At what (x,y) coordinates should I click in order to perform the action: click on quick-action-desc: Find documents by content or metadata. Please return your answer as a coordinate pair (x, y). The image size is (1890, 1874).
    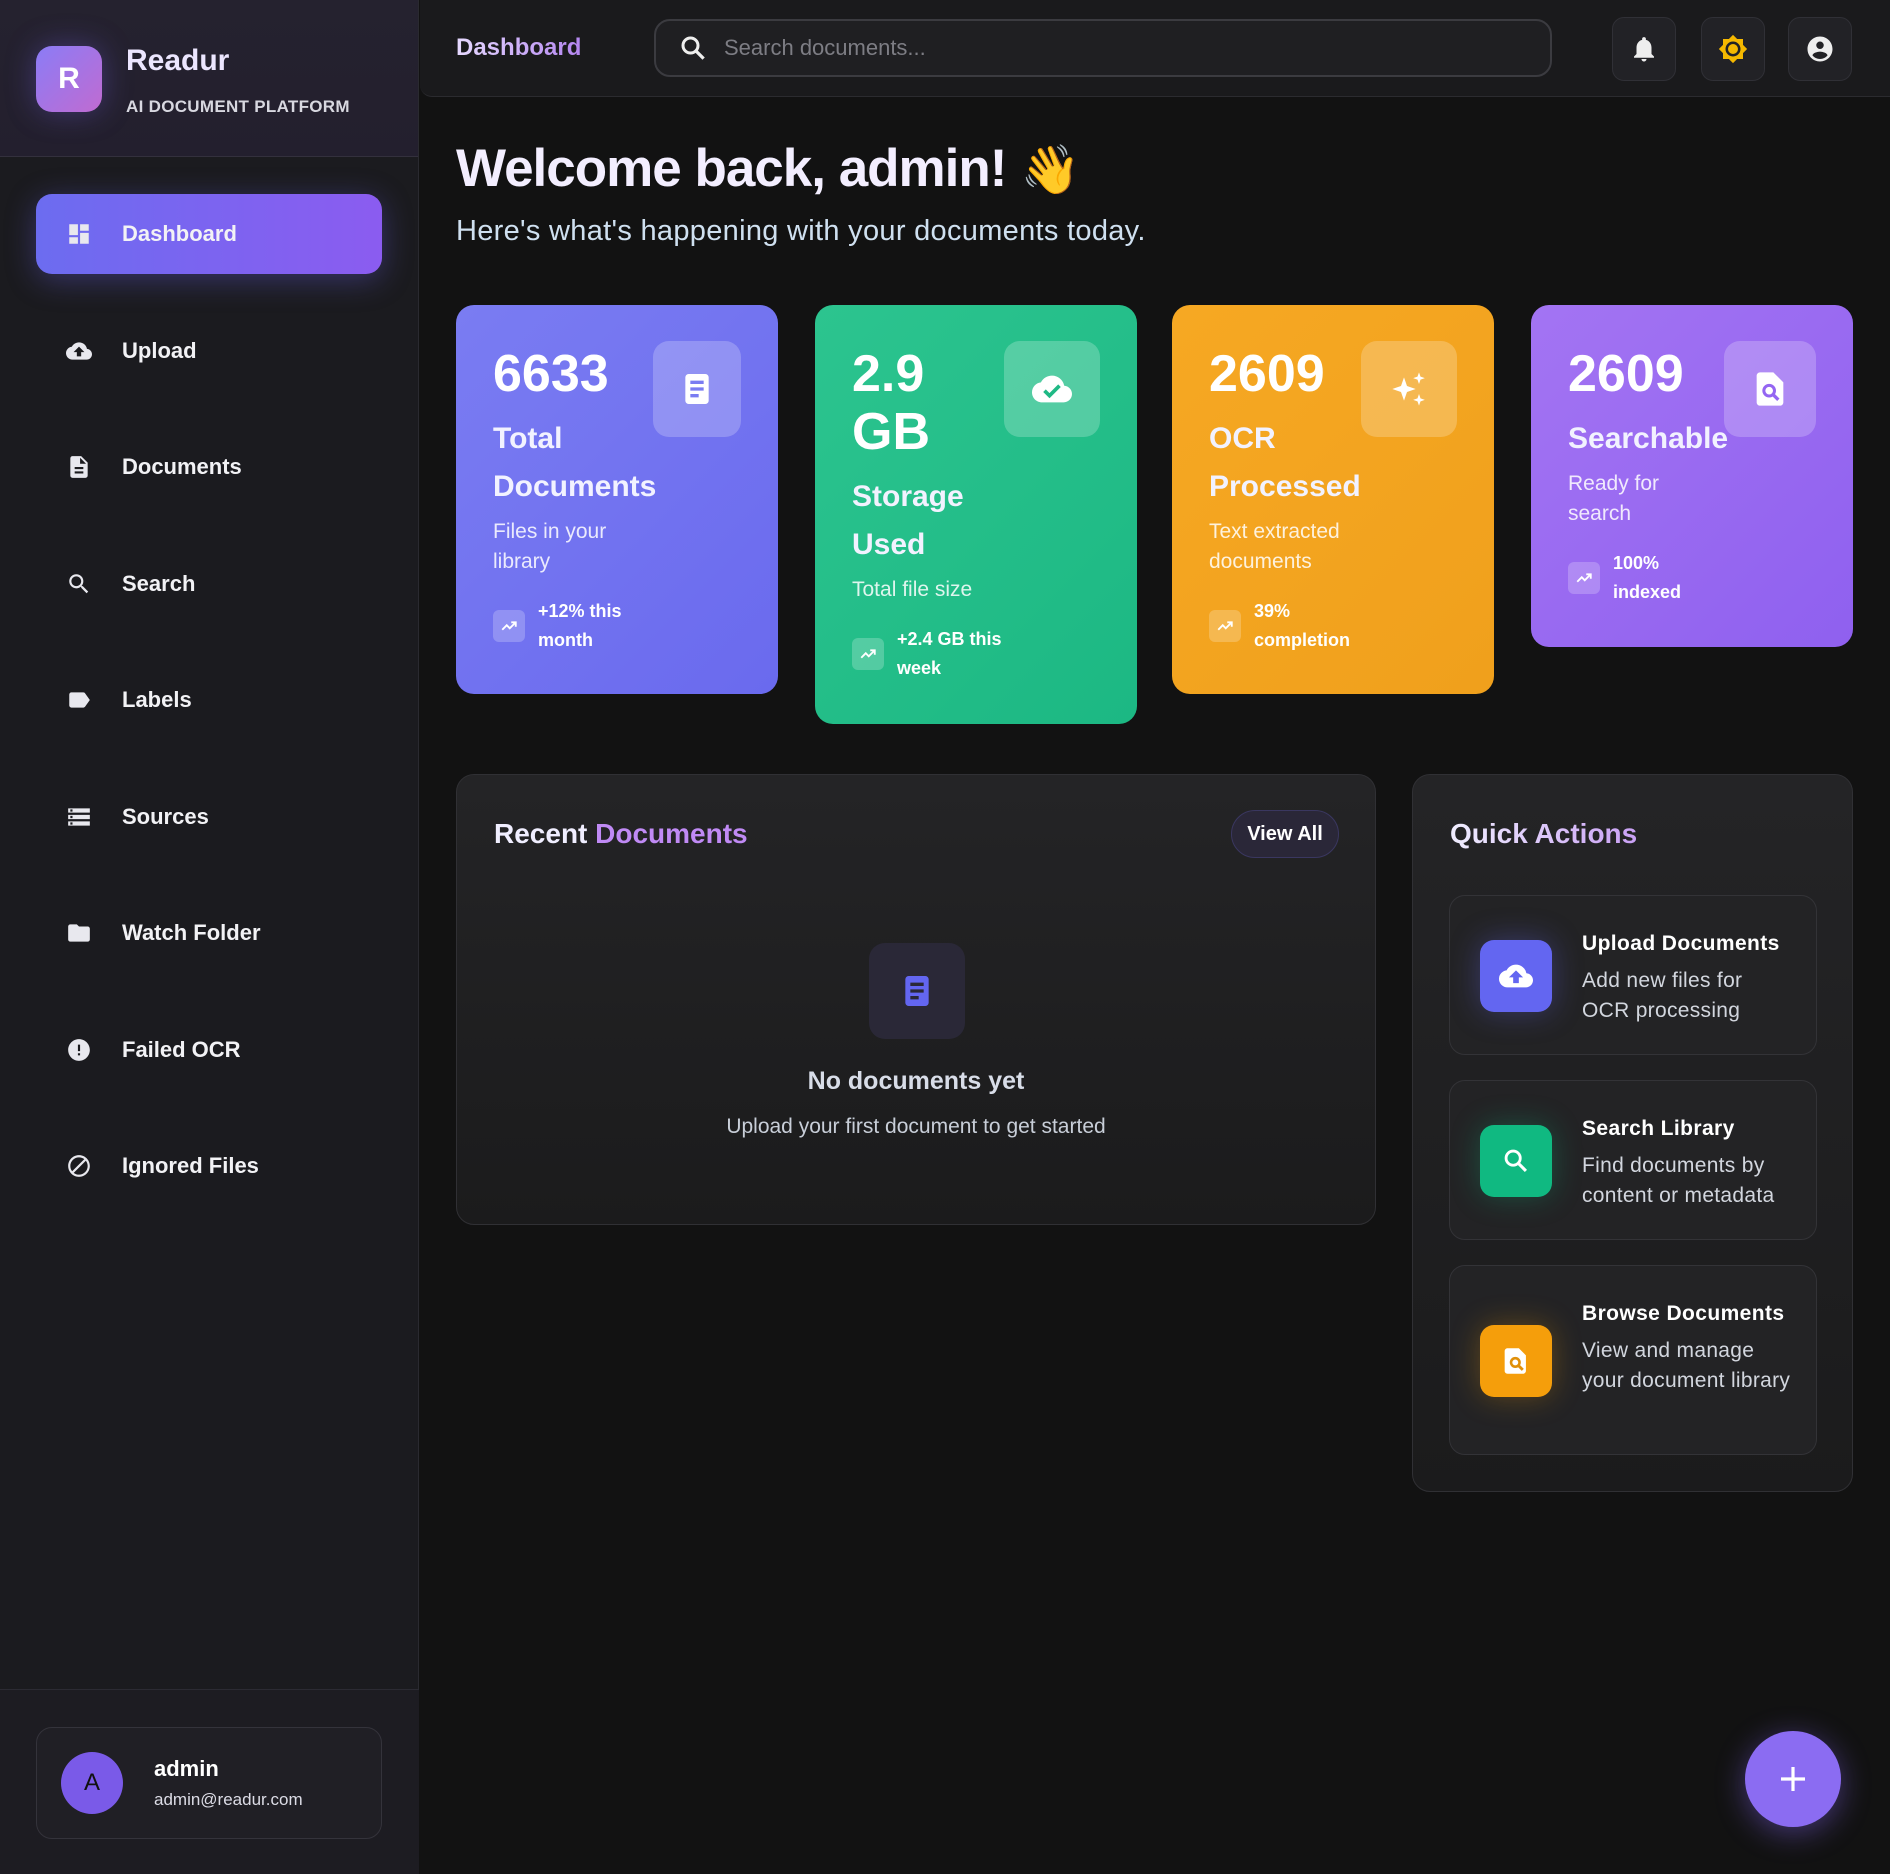
    Looking at the image, I should click on (1678, 1180).